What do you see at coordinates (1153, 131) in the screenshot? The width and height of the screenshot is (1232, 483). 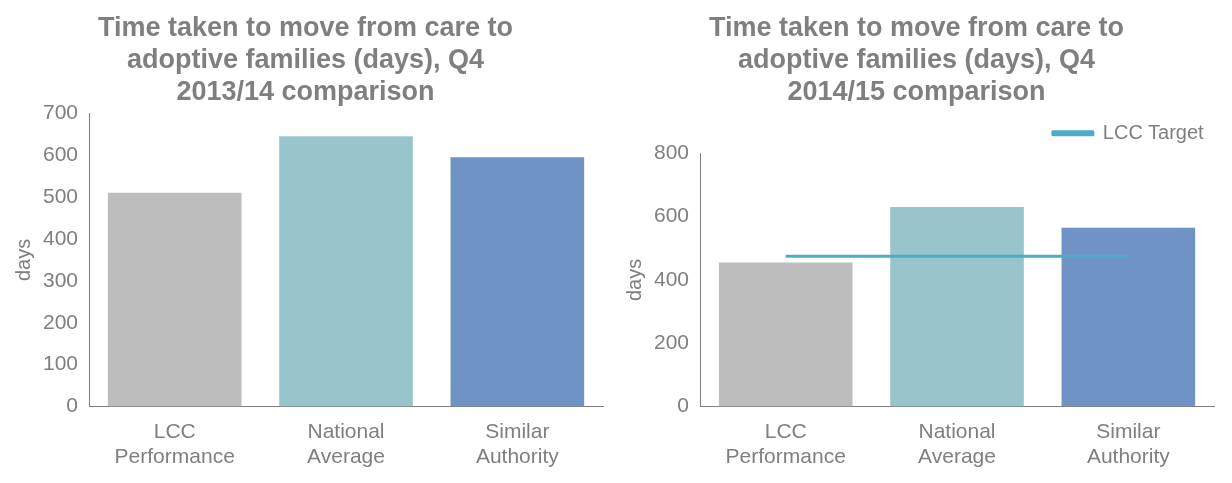 I see `legend-label: LCC Target` at bounding box center [1153, 131].